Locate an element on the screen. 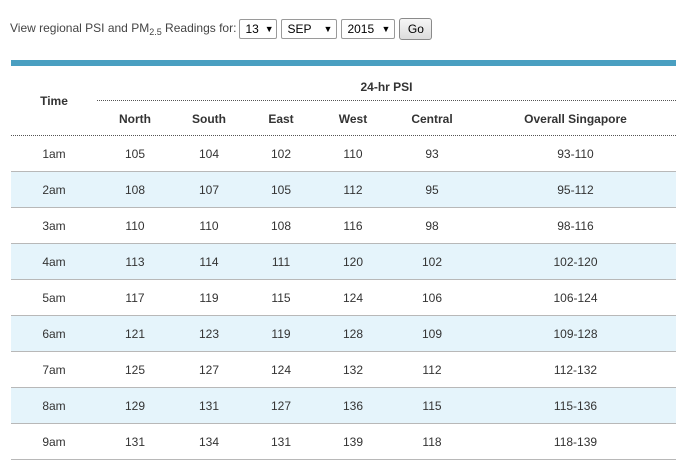 The width and height of the screenshot is (694, 460). day-select: 13 ▼ is located at coordinates (258, 29).